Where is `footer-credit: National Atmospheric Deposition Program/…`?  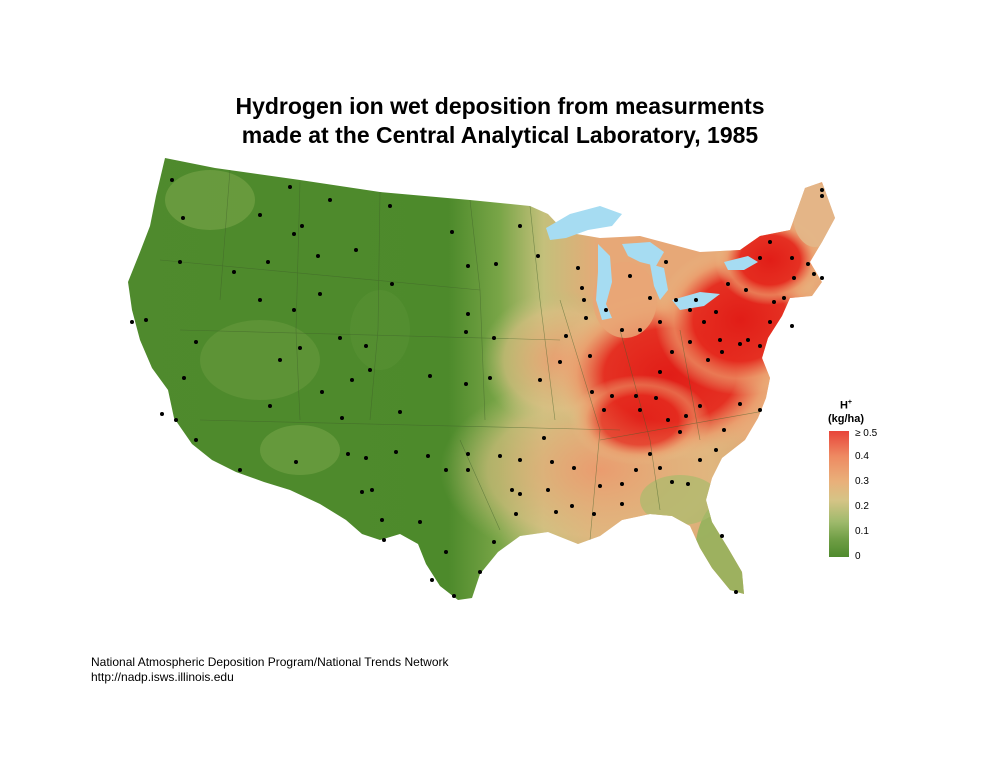 footer-credit: National Atmospheric Deposition Program/… is located at coordinates (270, 670).